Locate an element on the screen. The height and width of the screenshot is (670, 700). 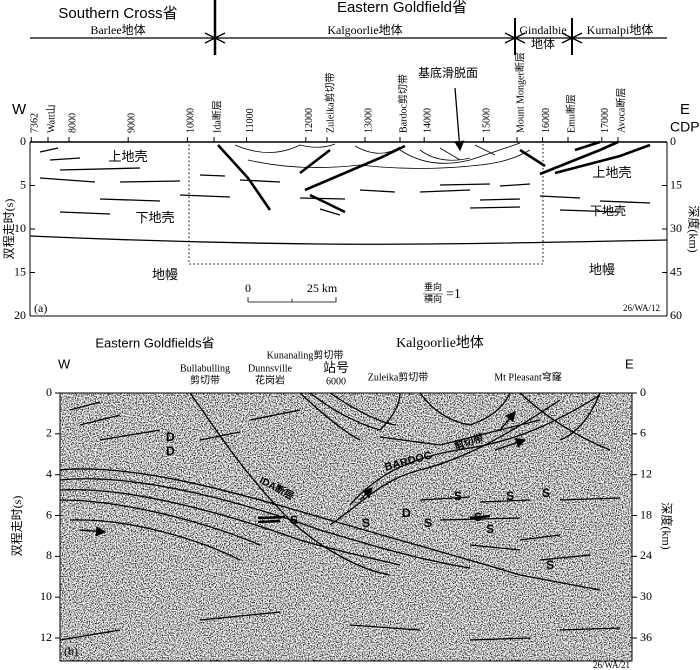
axis-tick-label: 24 is located at coordinates (646, 555).